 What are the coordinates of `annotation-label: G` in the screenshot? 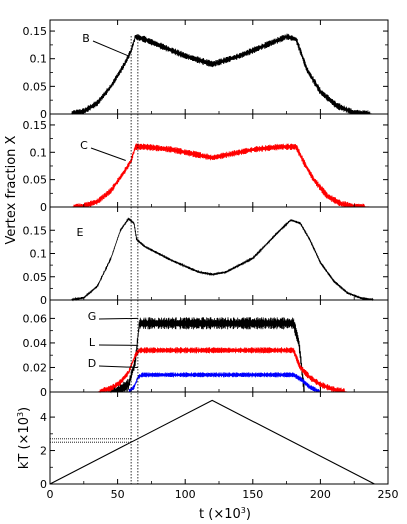 It's located at (92, 316).